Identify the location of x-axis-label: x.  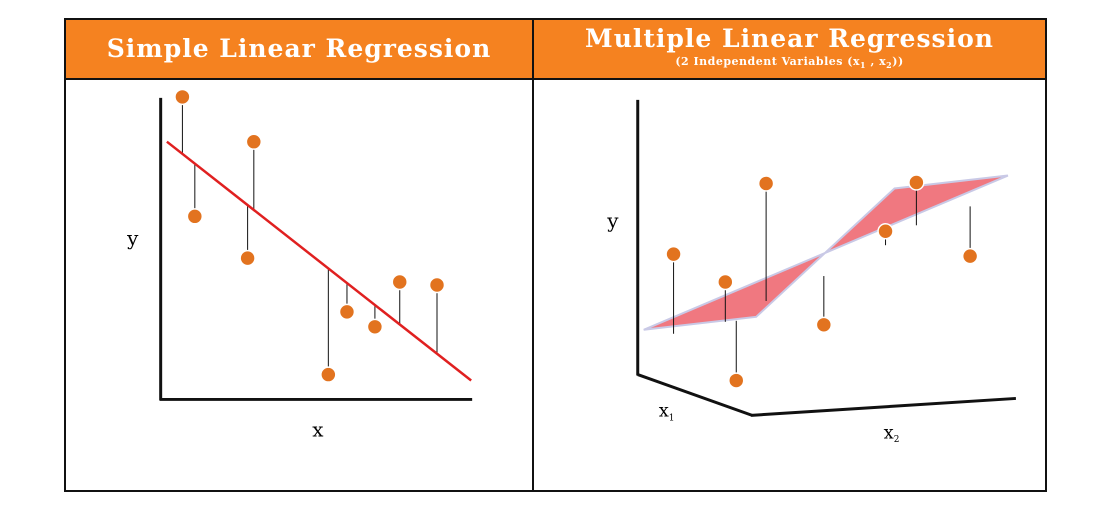
(317, 429).